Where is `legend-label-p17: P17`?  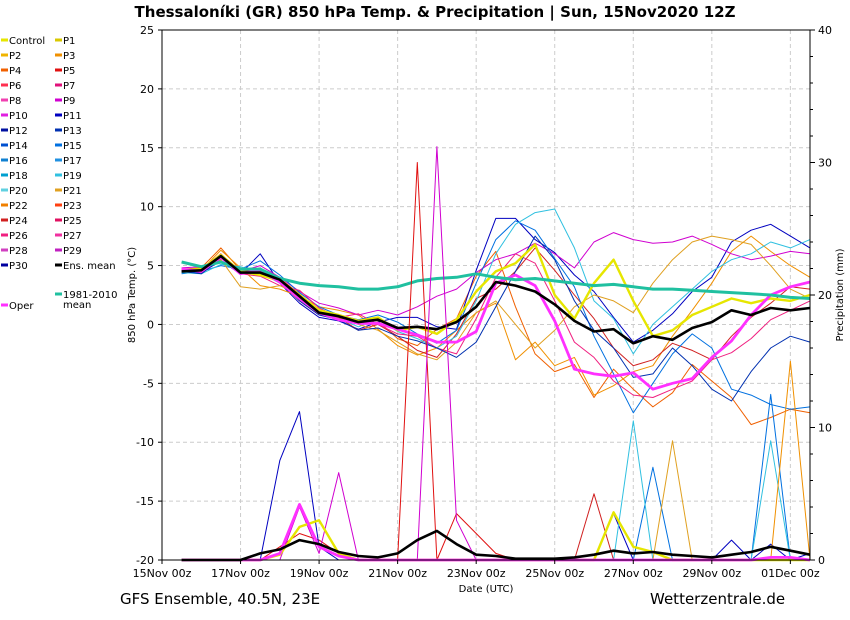
legend-label-p17: P17 is located at coordinates (72, 161).